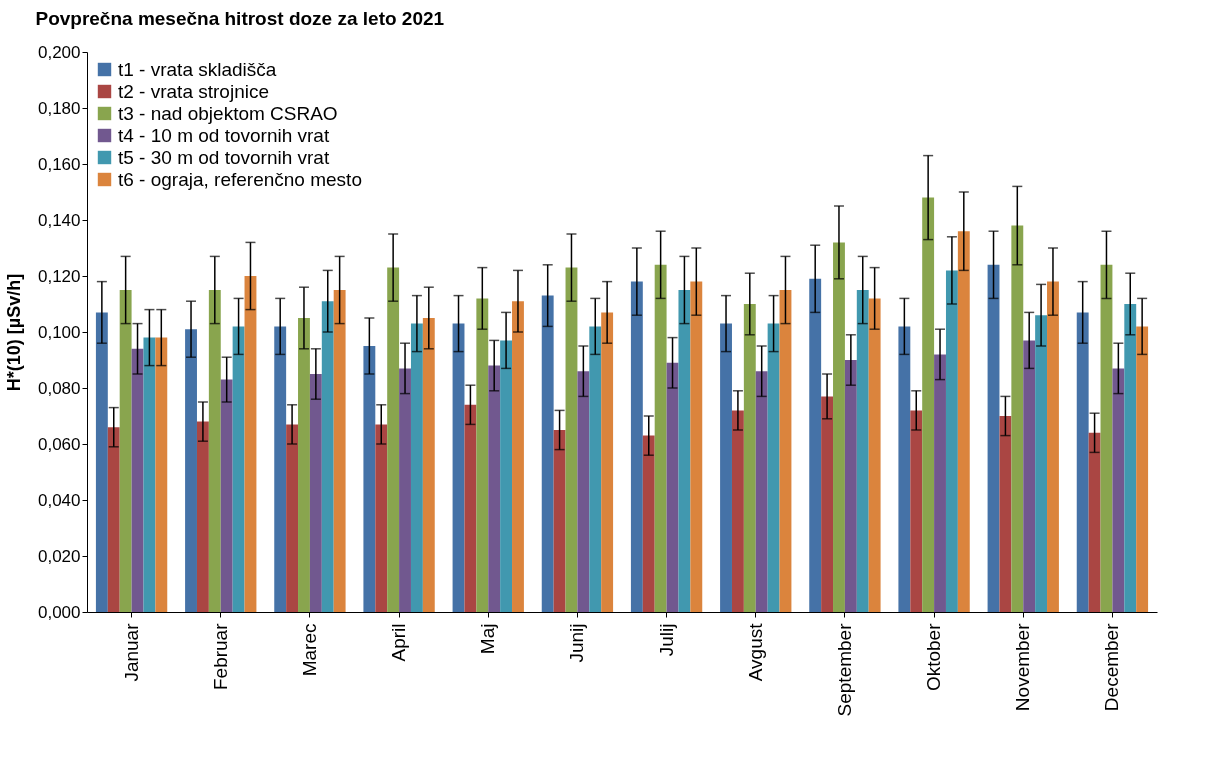 This screenshot has height=760, width=1228. I want to click on y-tick-label: 0,160, so click(59, 164).